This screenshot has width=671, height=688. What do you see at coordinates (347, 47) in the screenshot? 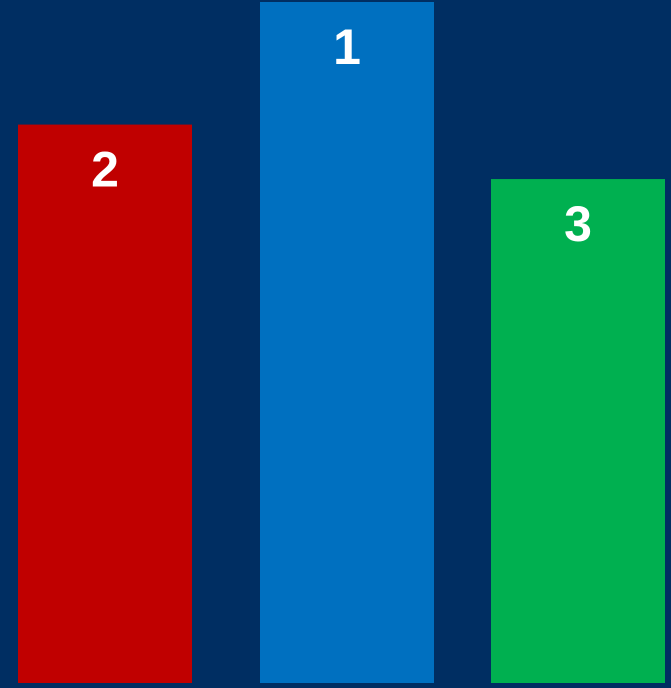
I see `bar-label-1: 1` at bounding box center [347, 47].